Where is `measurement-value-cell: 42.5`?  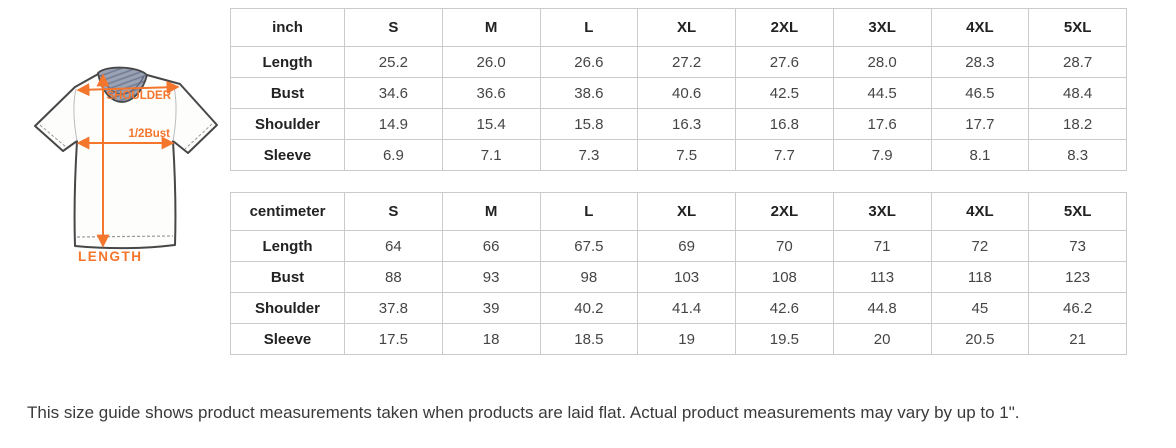
measurement-value-cell: 42.5 is located at coordinates (784, 93).